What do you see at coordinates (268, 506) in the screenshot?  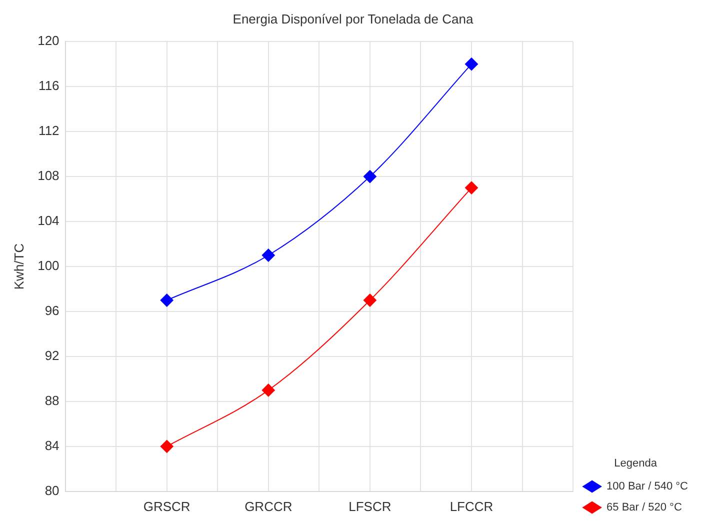 I see `x-tick-label: GRCCR` at bounding box center [268, 506].